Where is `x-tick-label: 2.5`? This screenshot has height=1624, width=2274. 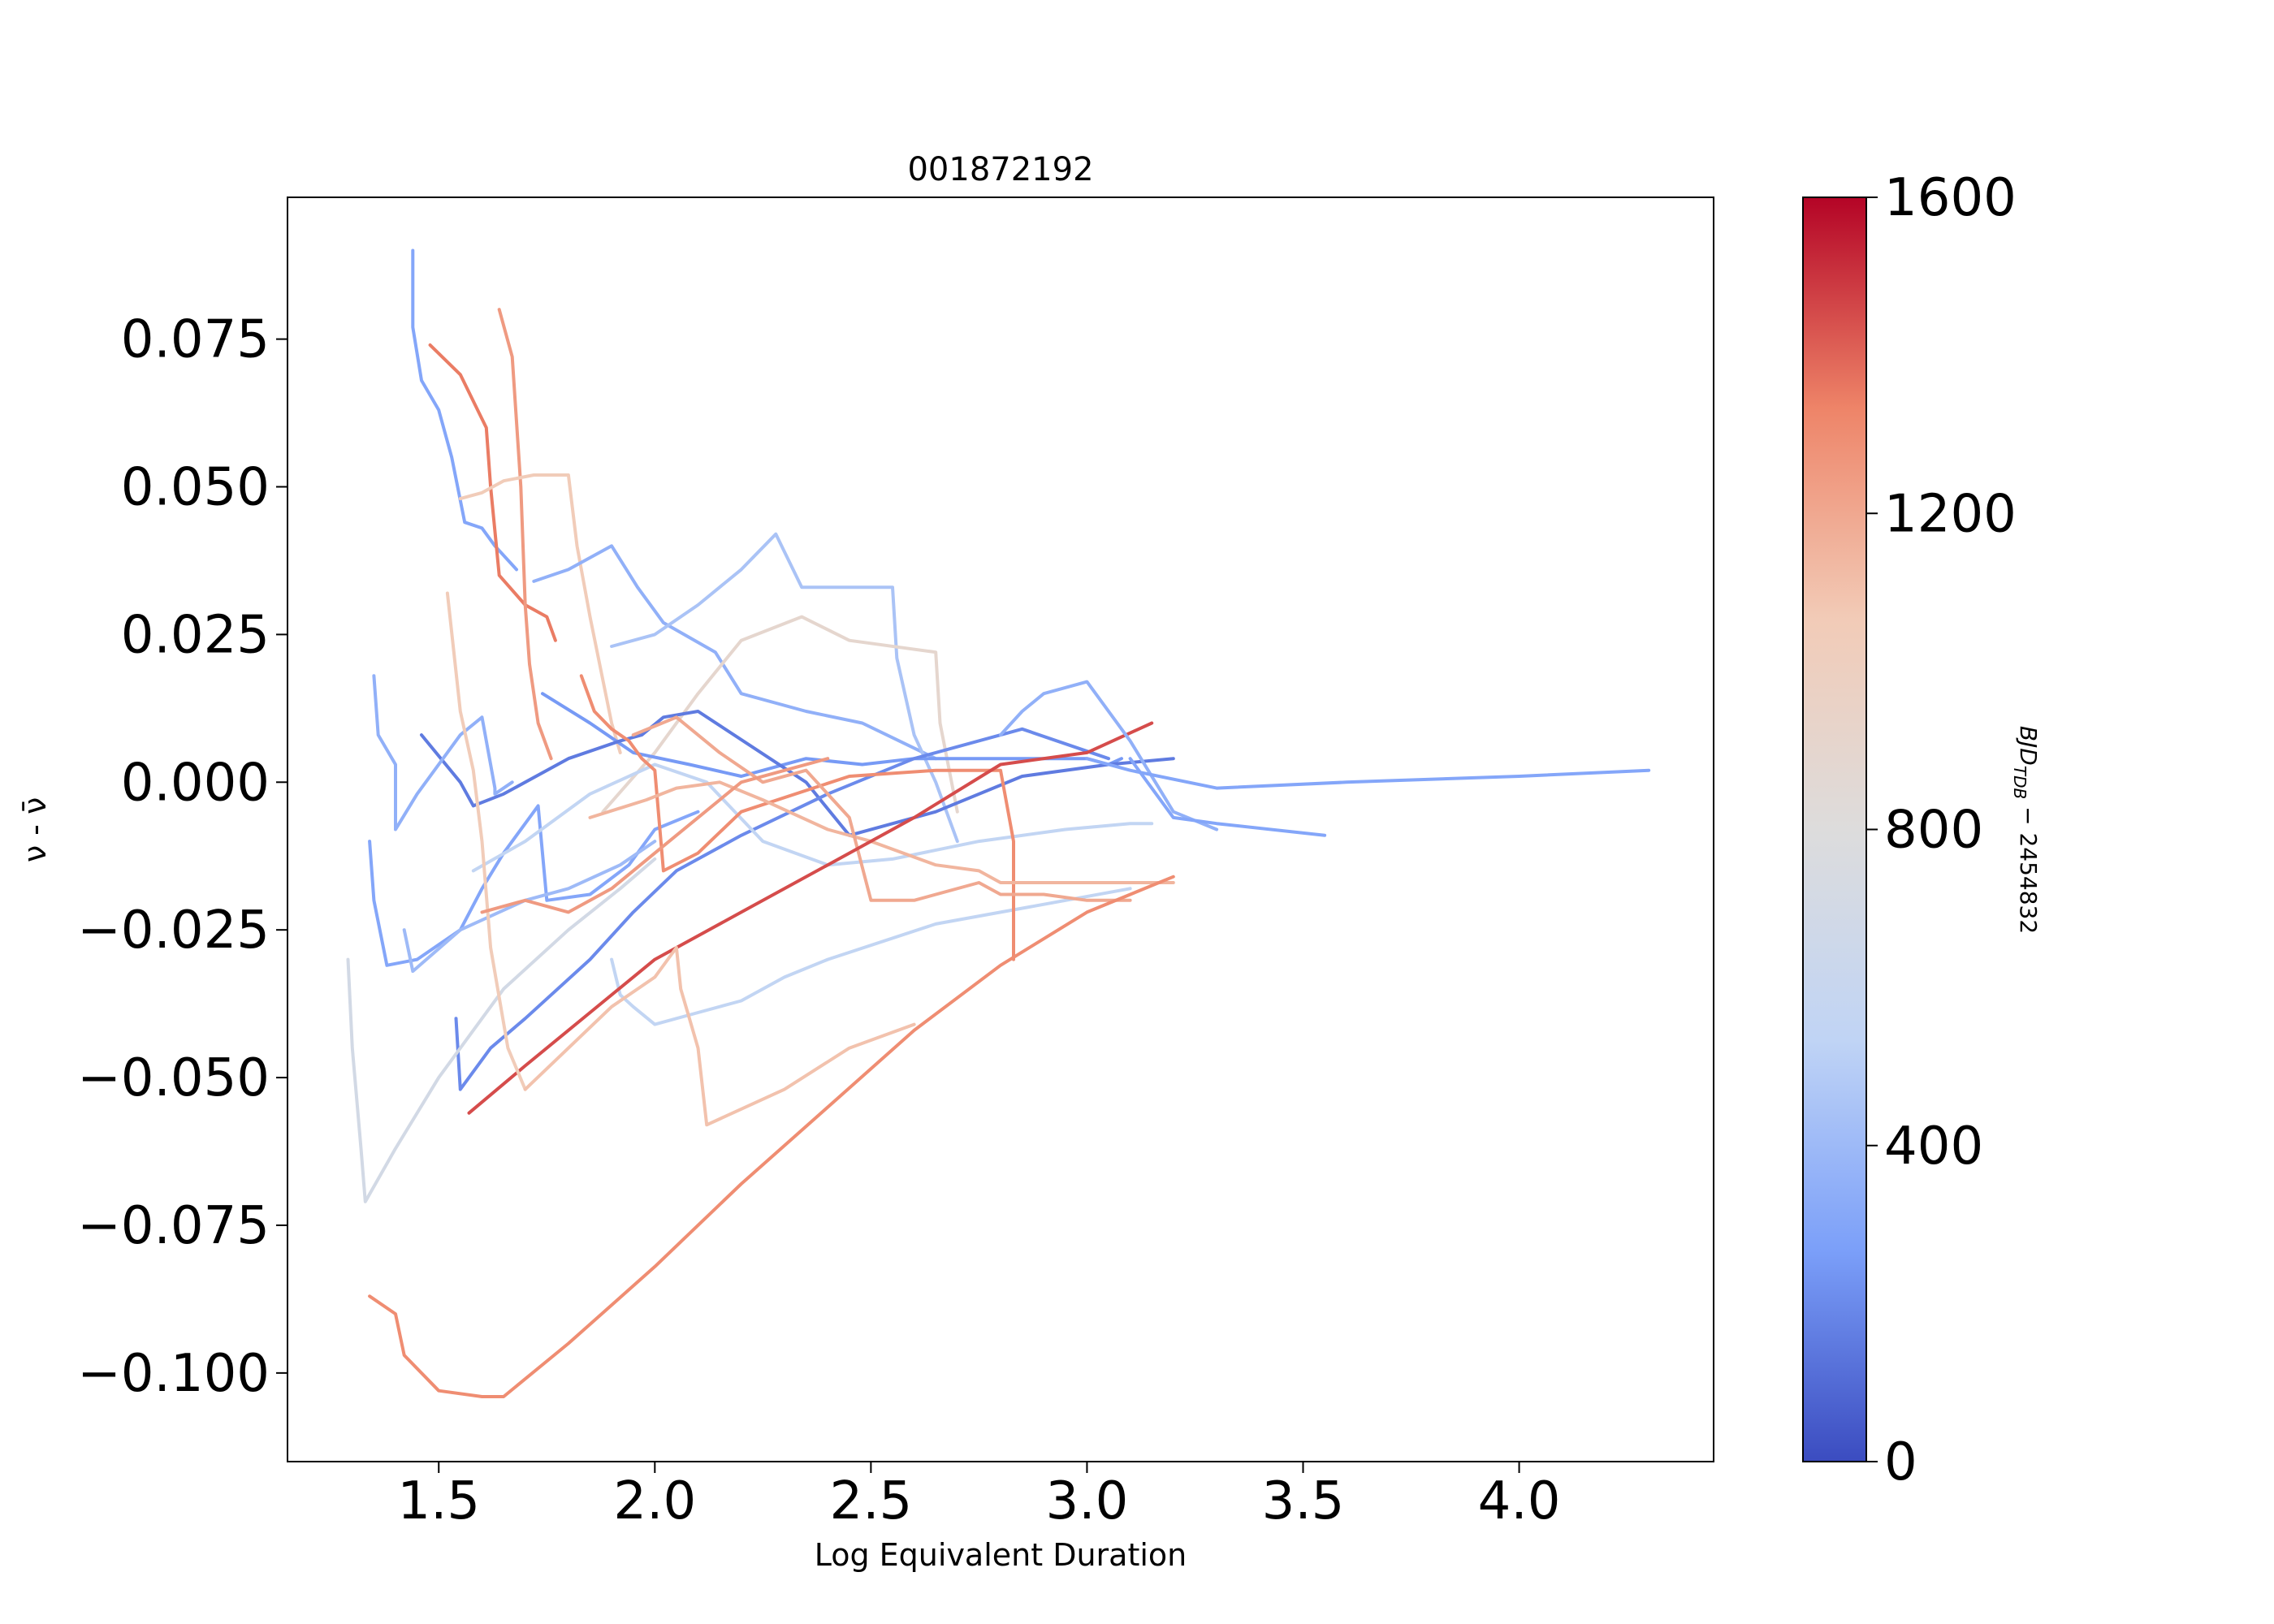 x-tick-label: 2.5 is located at coordinates (871, 1501).